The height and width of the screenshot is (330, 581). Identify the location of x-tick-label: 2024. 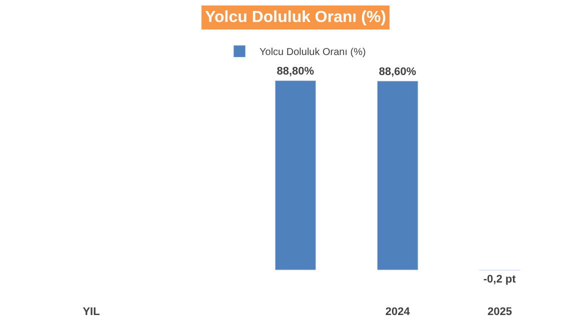
(398, 312).